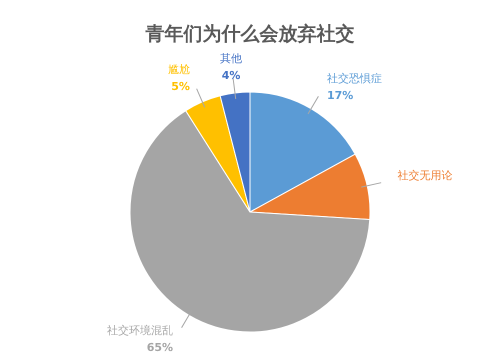  What do you see at coordinates (250, 34) in the screenshot?
I see `title: 青年们为什么会放弃社交` at bounding box center [250, 34].